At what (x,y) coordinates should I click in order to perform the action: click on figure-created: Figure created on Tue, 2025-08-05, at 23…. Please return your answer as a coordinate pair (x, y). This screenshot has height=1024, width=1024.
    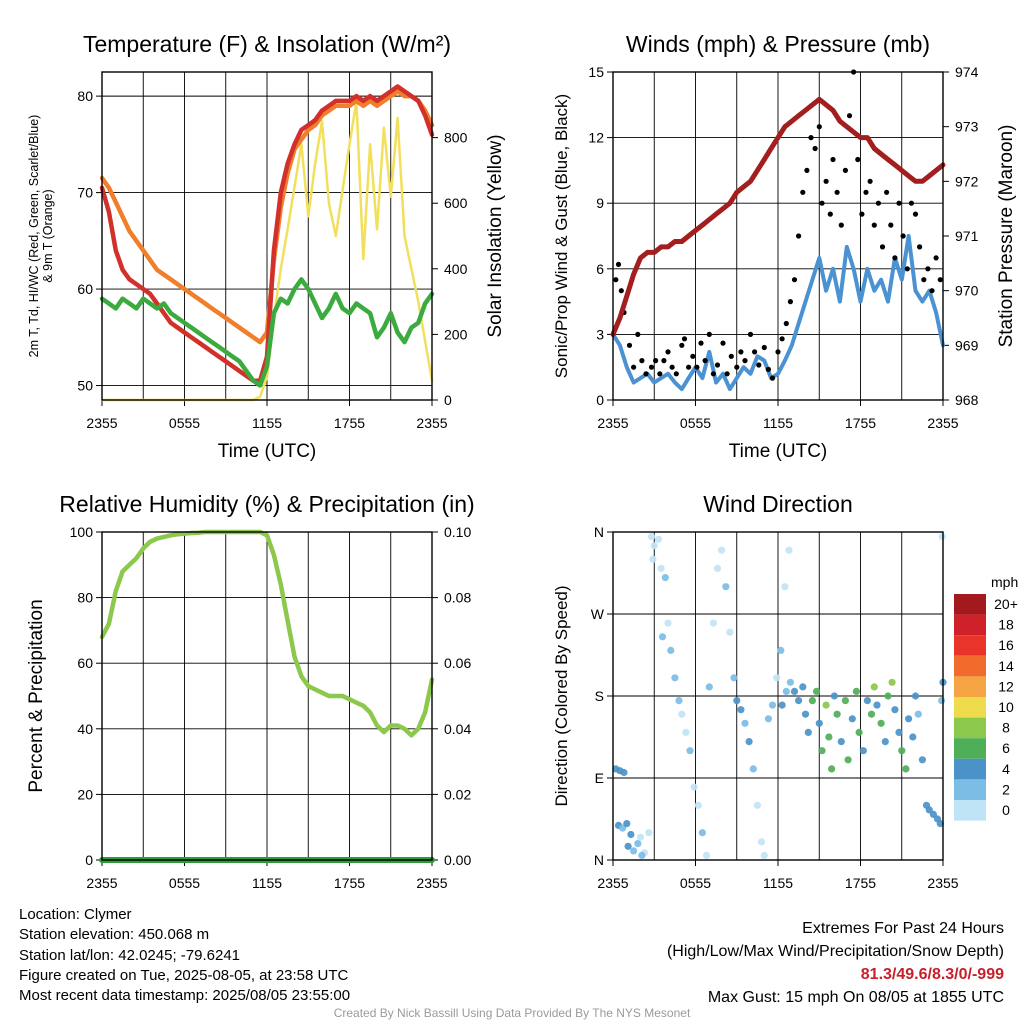
    Looking at the image, I should click on (184, 975).